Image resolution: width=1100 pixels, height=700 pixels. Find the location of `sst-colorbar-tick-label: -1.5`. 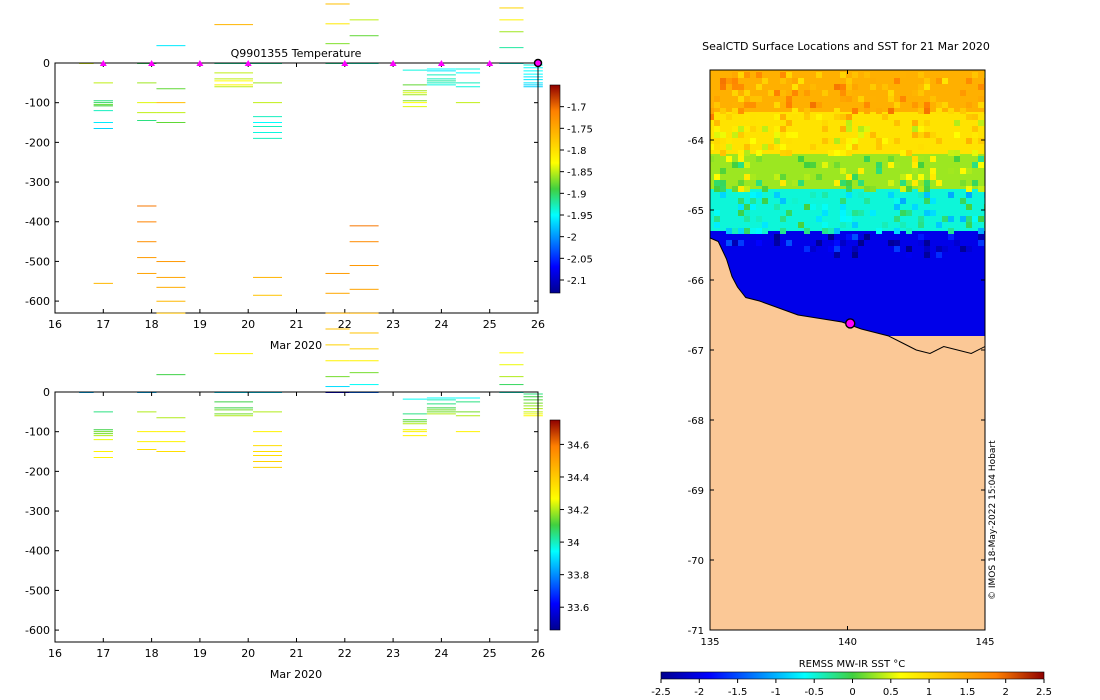

sst-colorbar-tick-label: -1.5 is located at coordinates (738, 692).